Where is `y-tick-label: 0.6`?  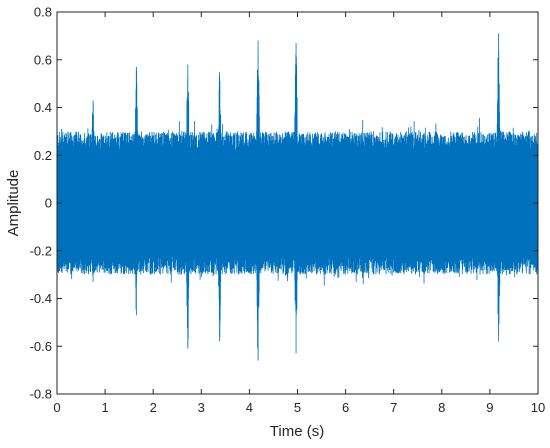 y-tick-label: 0.6 is located at coordinates (43, 59).